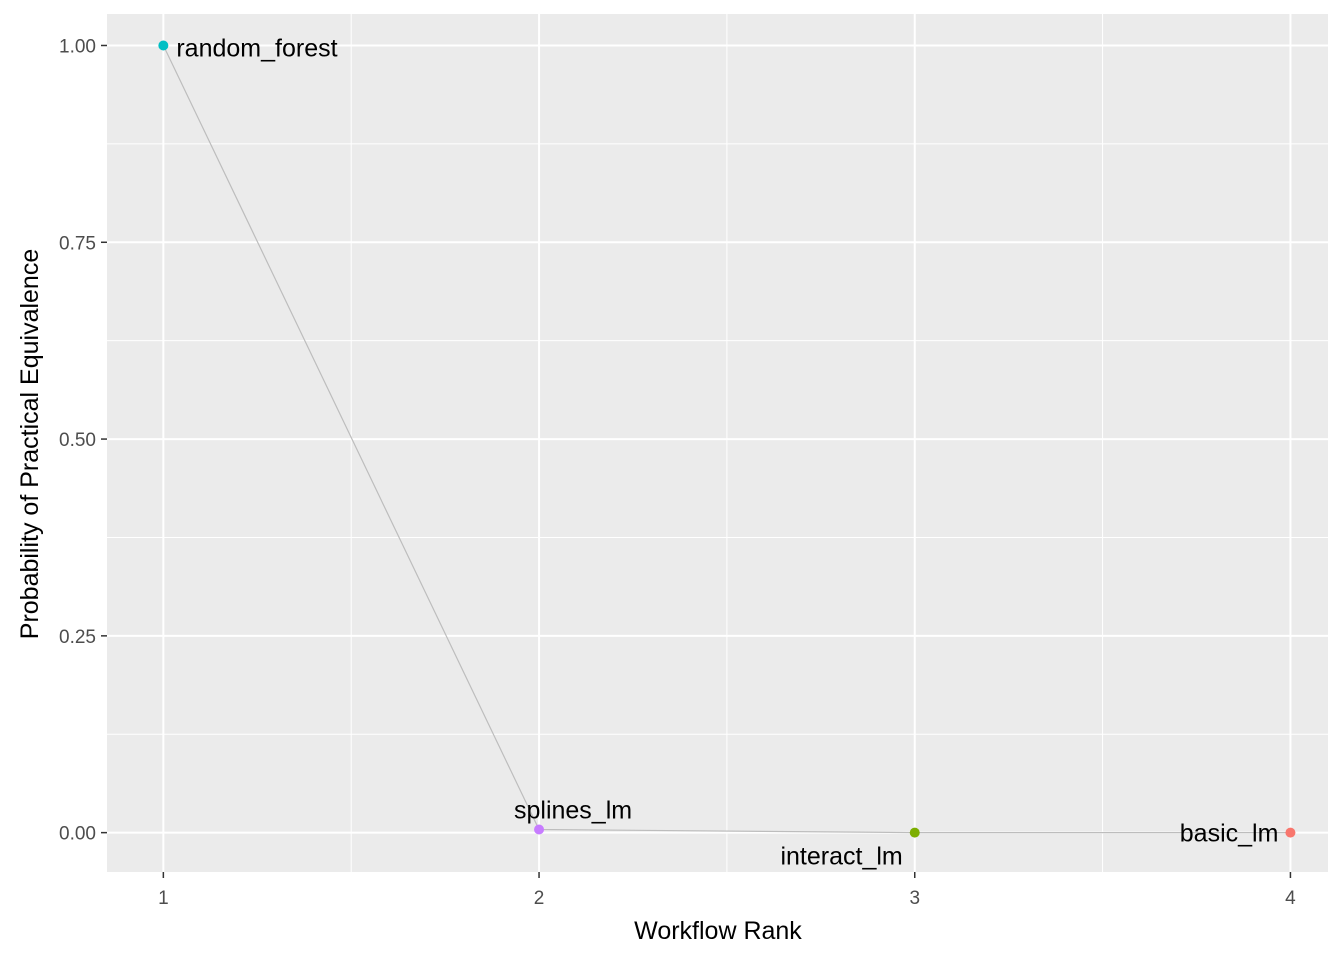  I want to click on x-axis-title: Workflow Rank, so click(718, 931).